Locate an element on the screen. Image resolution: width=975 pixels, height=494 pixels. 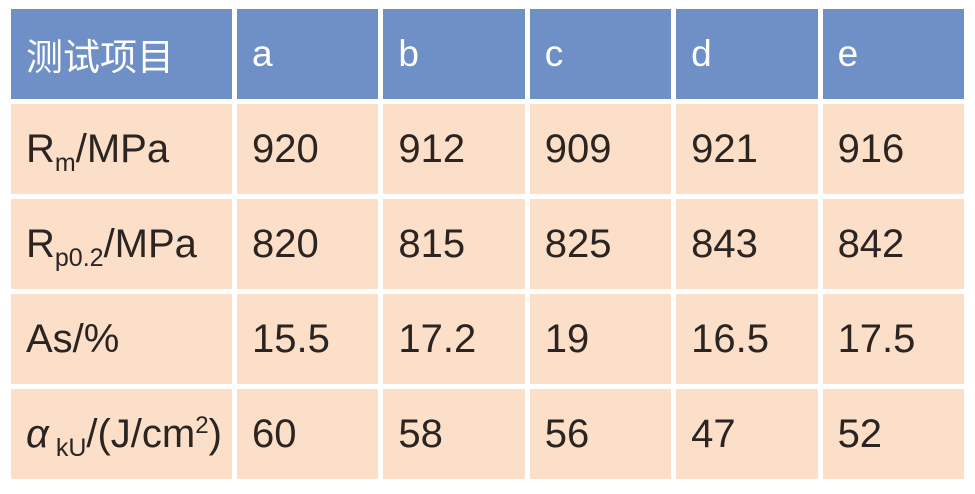
label-subscript: p0.2 is located at coordinates (79, 257).